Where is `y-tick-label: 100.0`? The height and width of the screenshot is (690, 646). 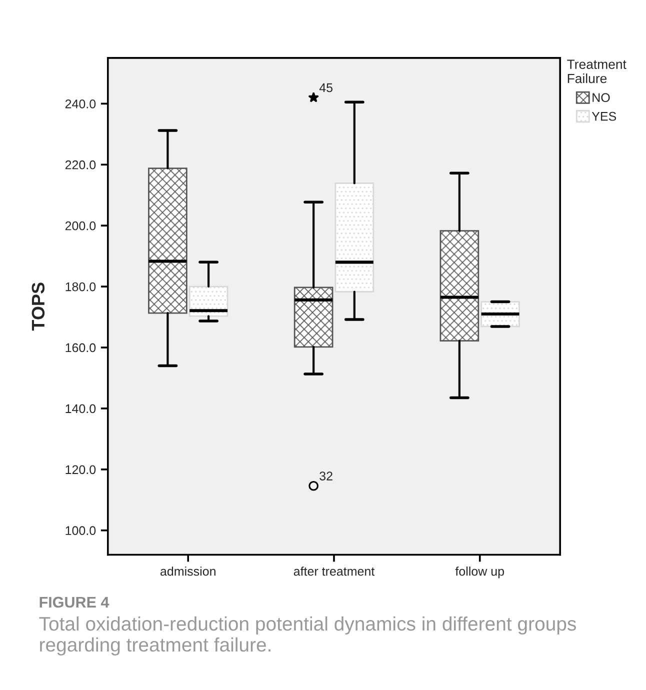
y-tick-label: 100.0 is located at coordinates (81, 531).